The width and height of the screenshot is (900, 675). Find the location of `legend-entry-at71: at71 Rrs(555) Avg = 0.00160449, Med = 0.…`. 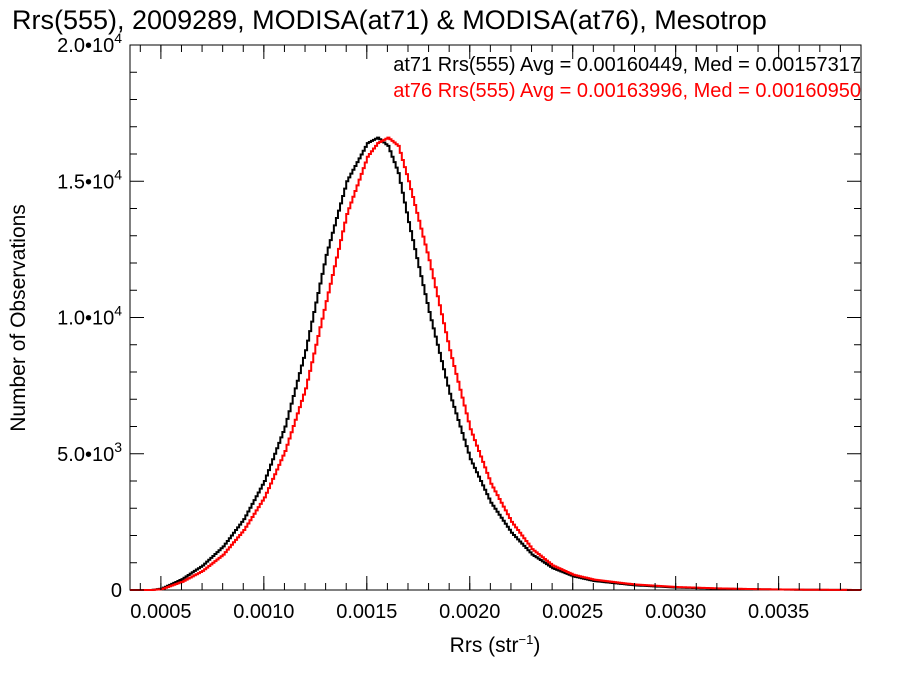

legend-entry-at71: at71 Rrs(555) Avg = 0.00160449, Med = 0.… is located at coordinates (627, 65).